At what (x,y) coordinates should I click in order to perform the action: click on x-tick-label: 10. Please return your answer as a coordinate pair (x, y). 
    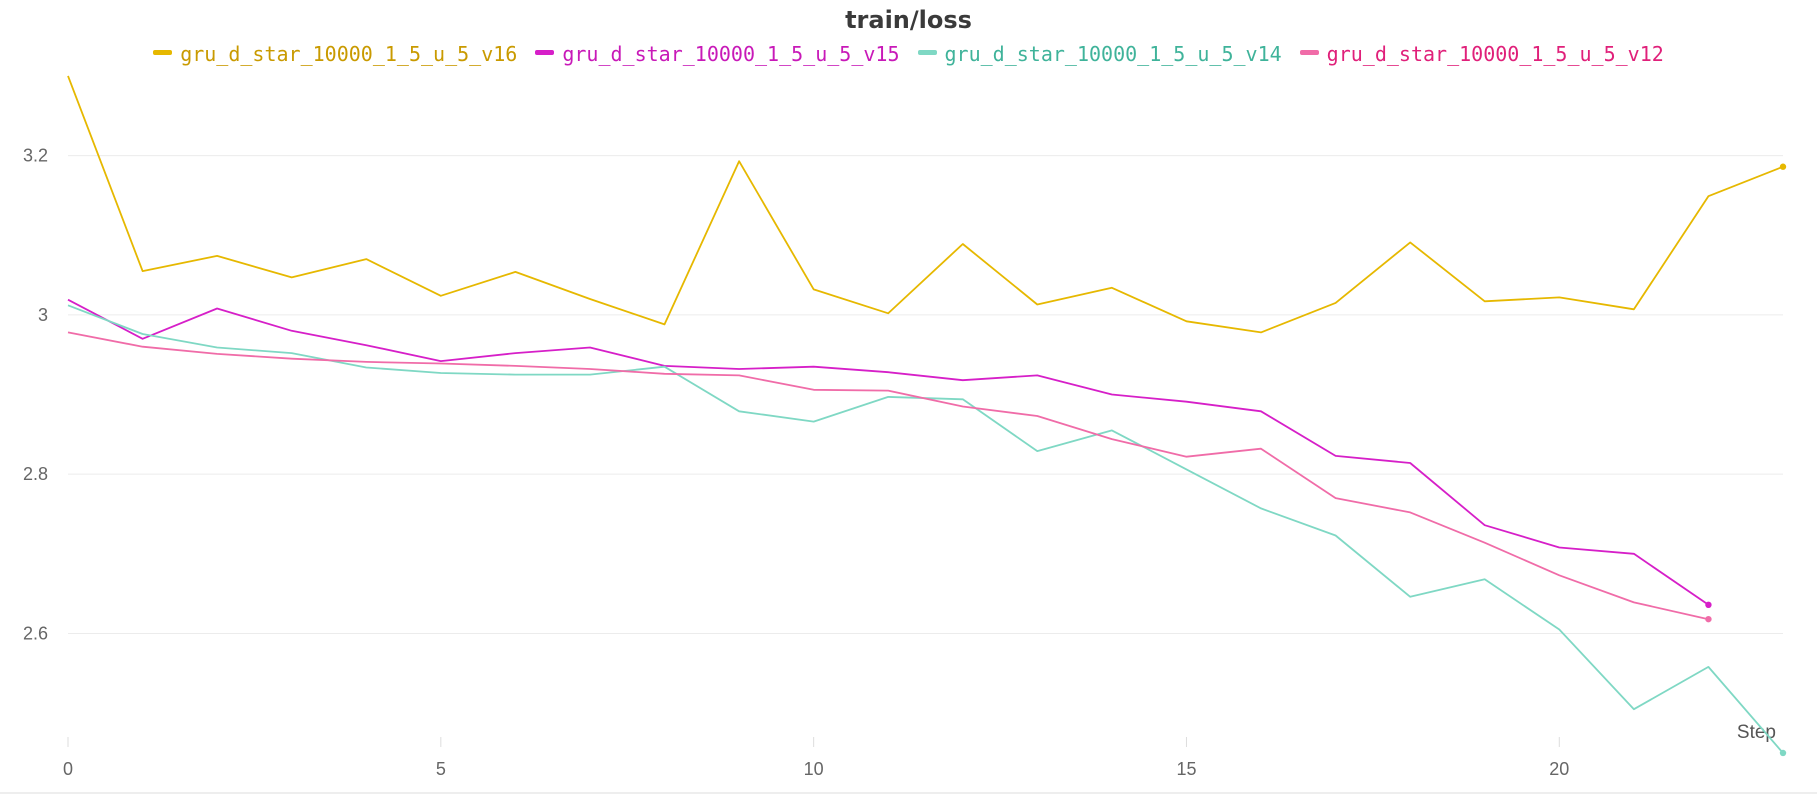
    Looking at the image, I should click on (814, 769).